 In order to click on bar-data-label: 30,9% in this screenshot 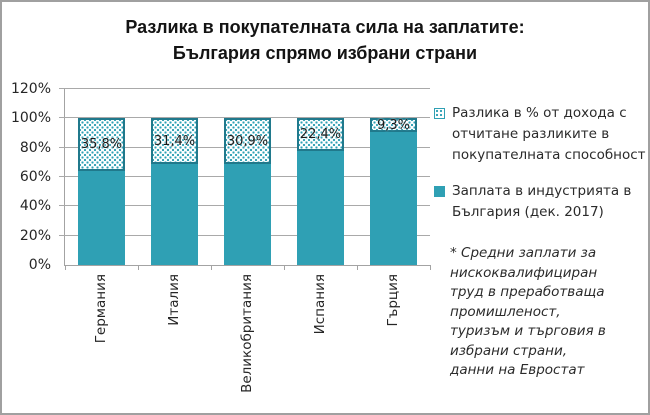, I will do `click(247, 141)`.